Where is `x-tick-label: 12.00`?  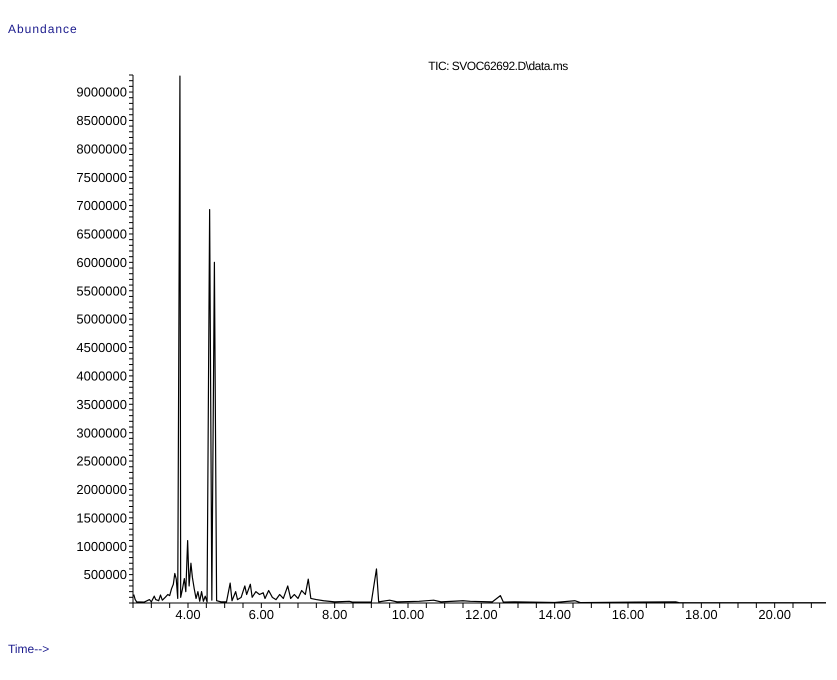
x-tick-label: 12.00 is located at coordinates (481, 614).